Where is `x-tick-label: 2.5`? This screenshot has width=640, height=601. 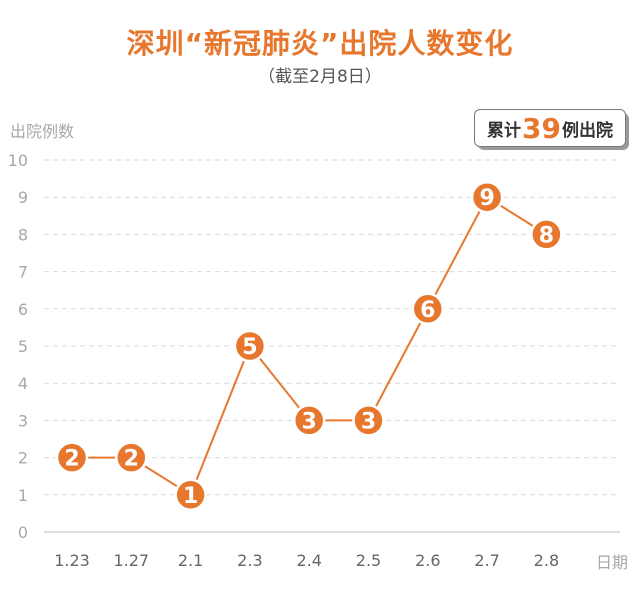 x-tick-label: 2.5 is located at coordinates (368, 560).